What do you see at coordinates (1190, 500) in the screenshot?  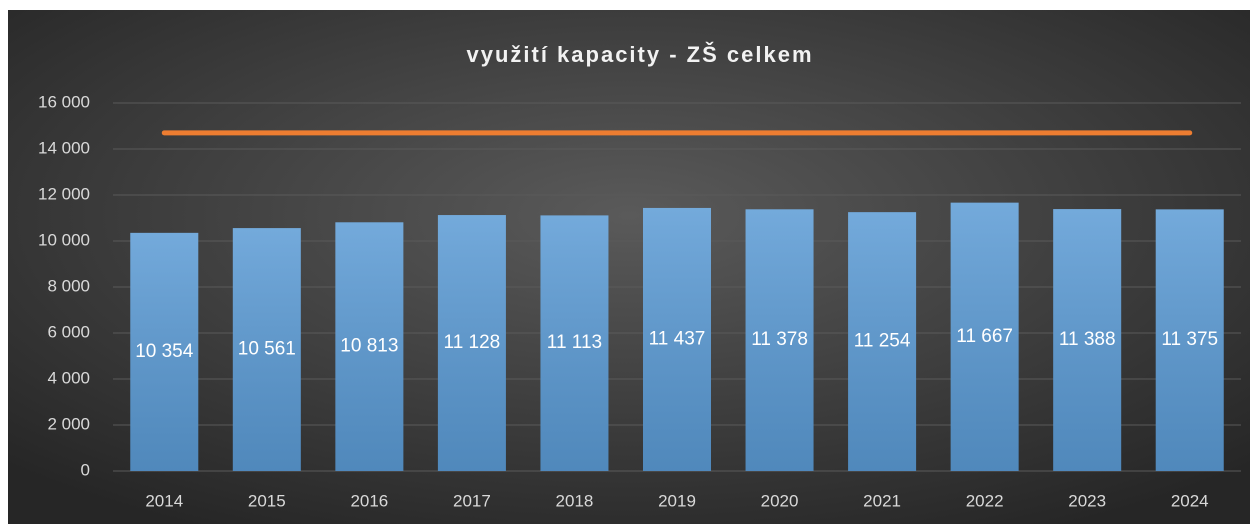 I see `x-tick-label: 2024` at bounding box center [1190, 500].